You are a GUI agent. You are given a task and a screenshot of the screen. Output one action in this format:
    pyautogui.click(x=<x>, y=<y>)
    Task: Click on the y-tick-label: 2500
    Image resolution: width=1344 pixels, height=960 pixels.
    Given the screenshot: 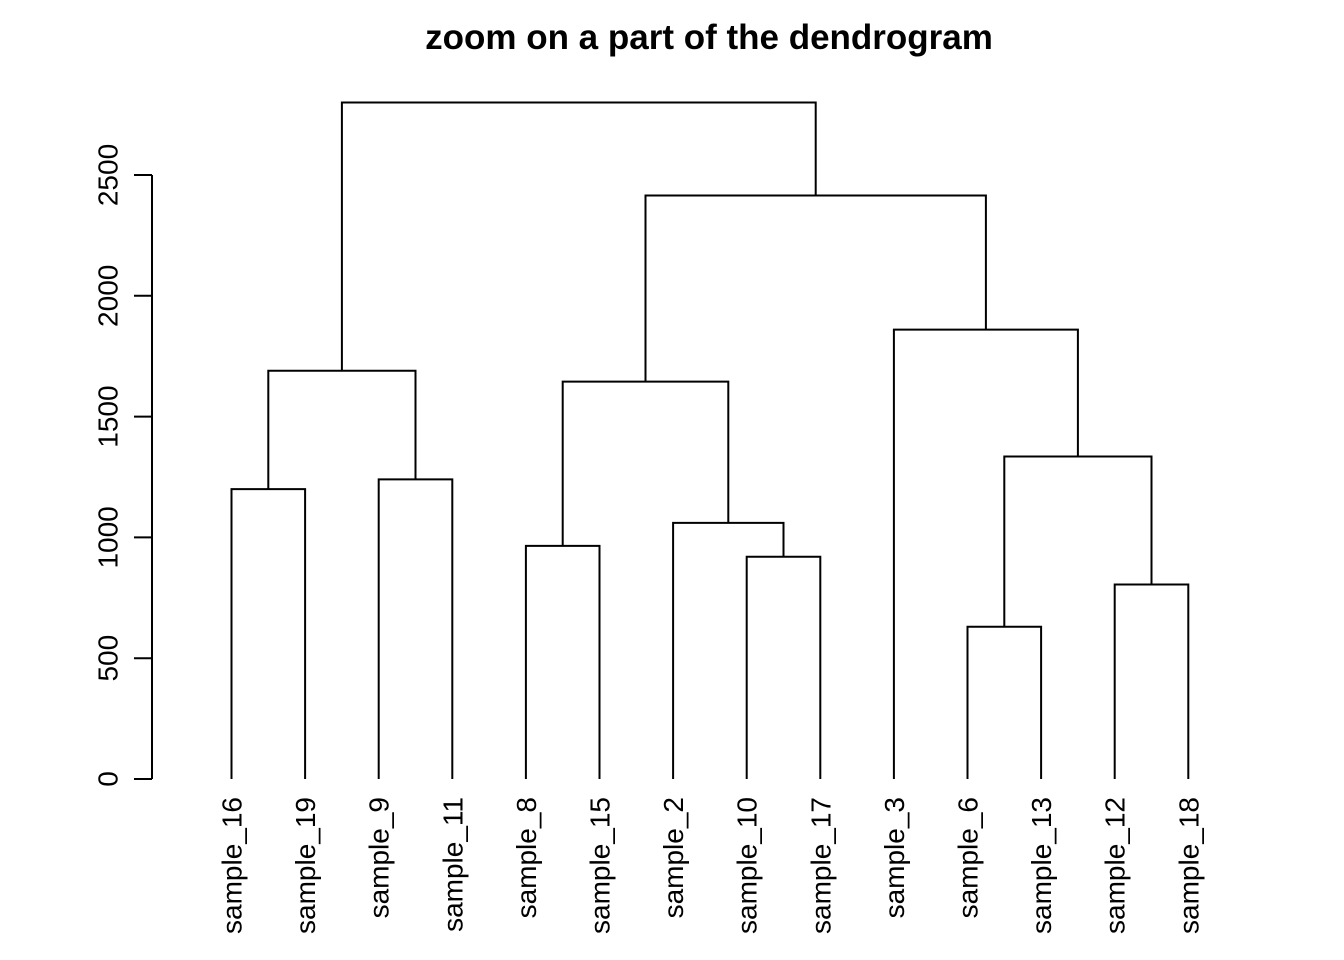 What is the action you would take?
    pyautogui.click(x=108, y=175)
    